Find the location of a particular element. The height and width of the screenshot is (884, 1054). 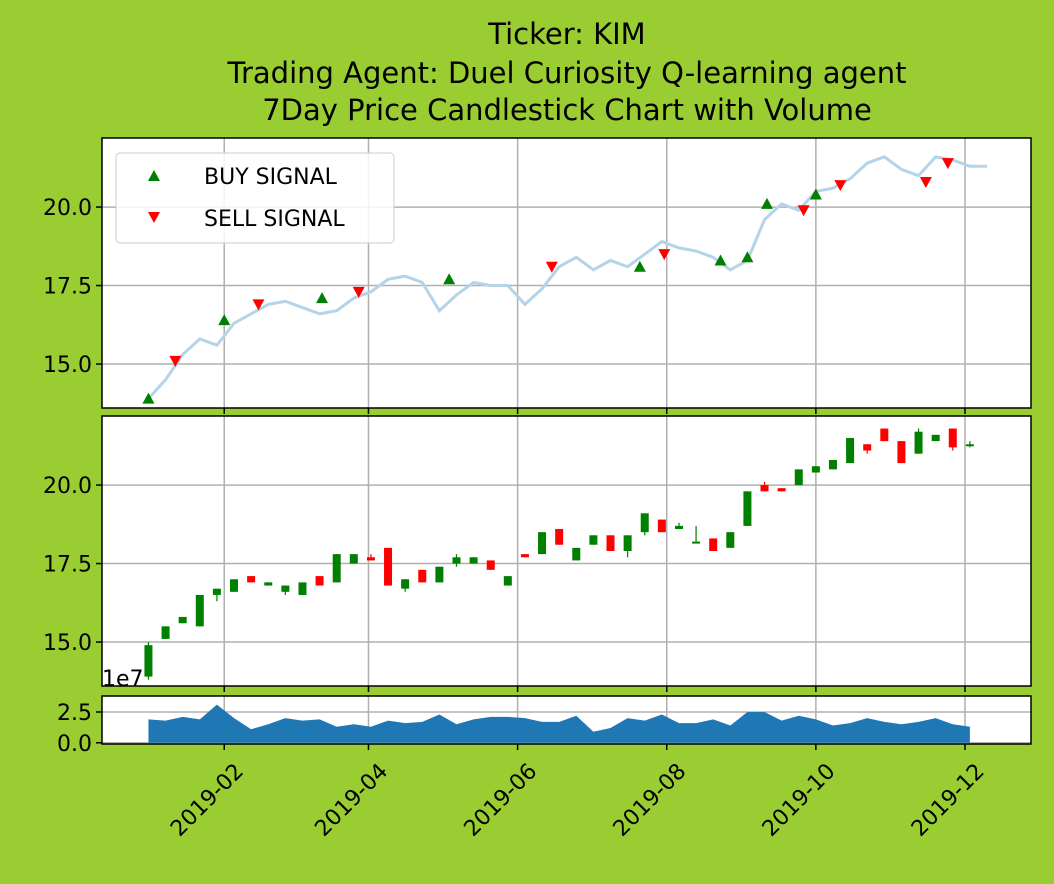

y-tick-label: 0.0 is located at coordinates (74, 744).